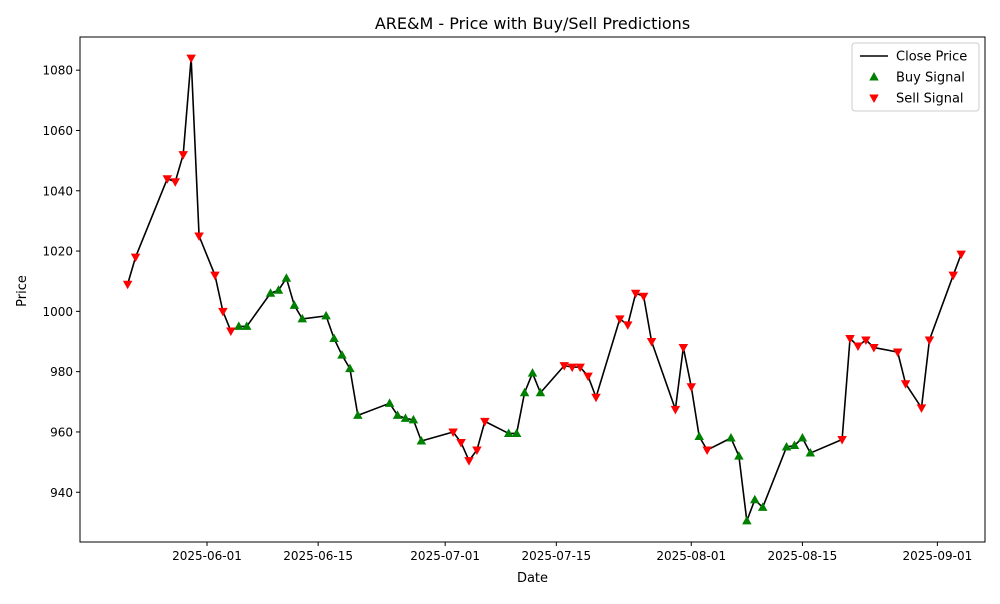 The height and width of the screenshot is (604, 1000). I want to click on y-tick-label: 1080, so click(57, 71).